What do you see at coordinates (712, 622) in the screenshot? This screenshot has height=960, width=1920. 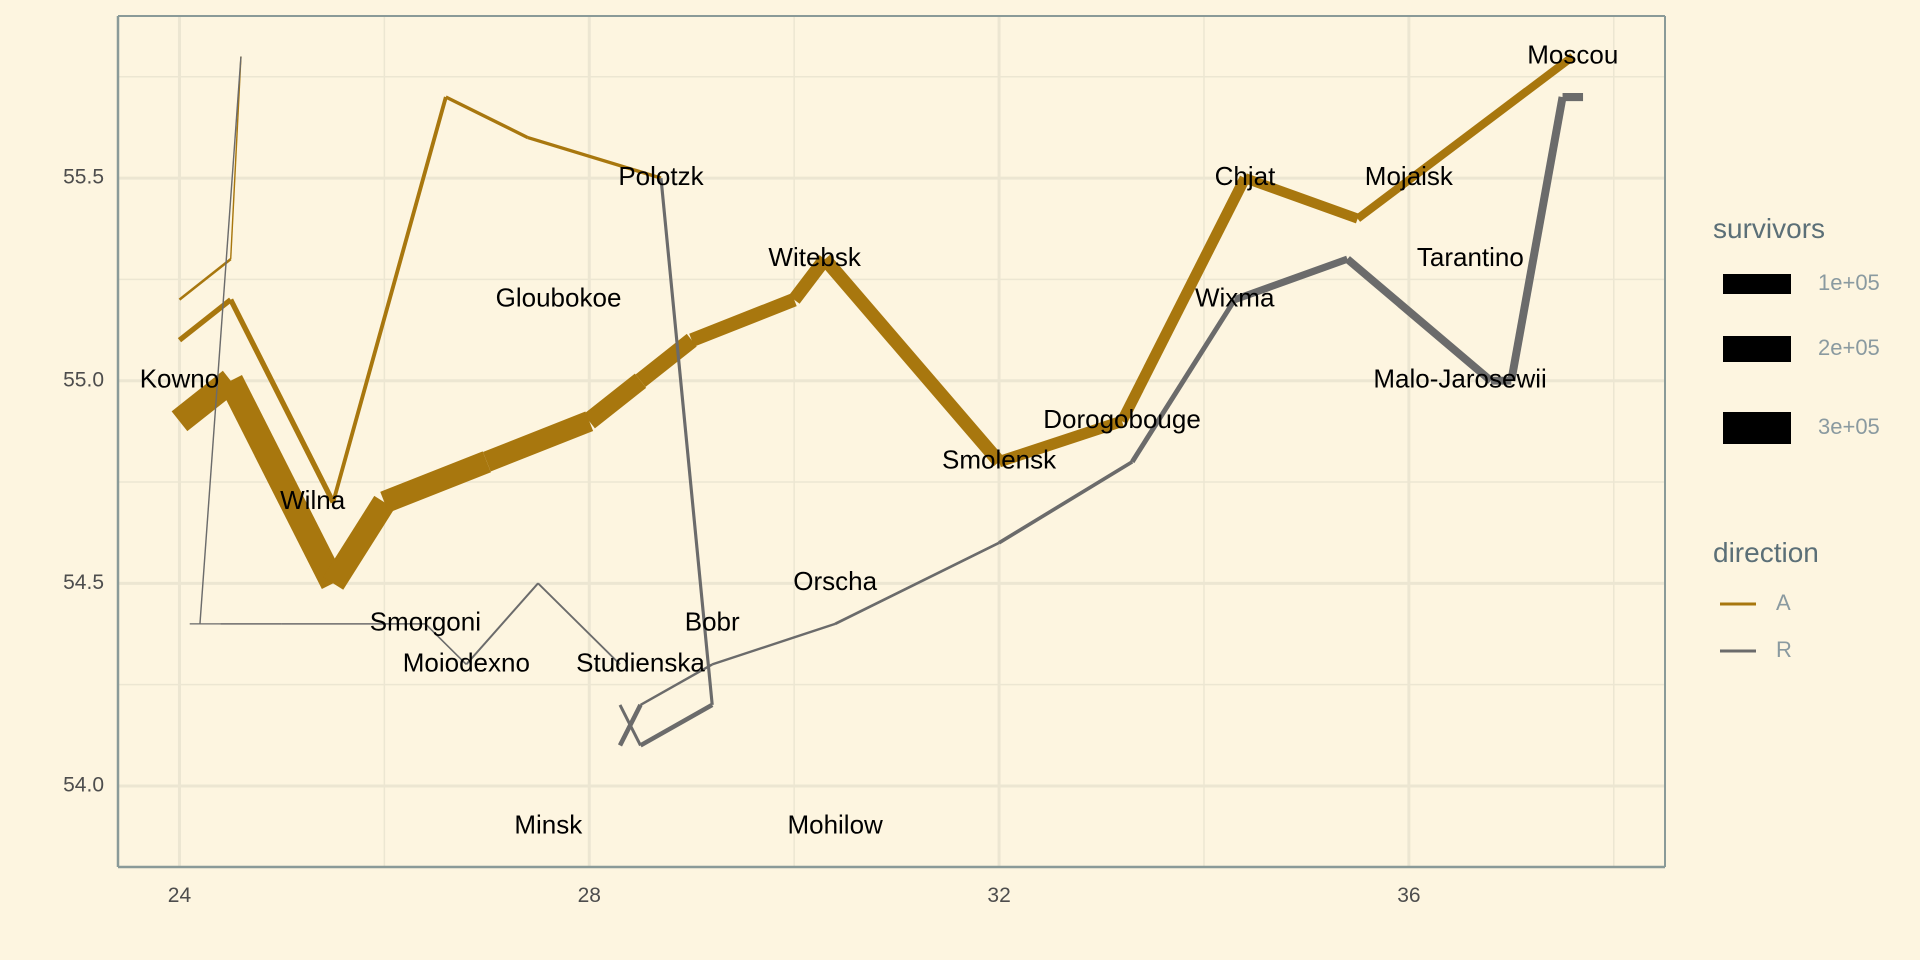 I see `city-label: Bobr` at bounding box center [712, 622].